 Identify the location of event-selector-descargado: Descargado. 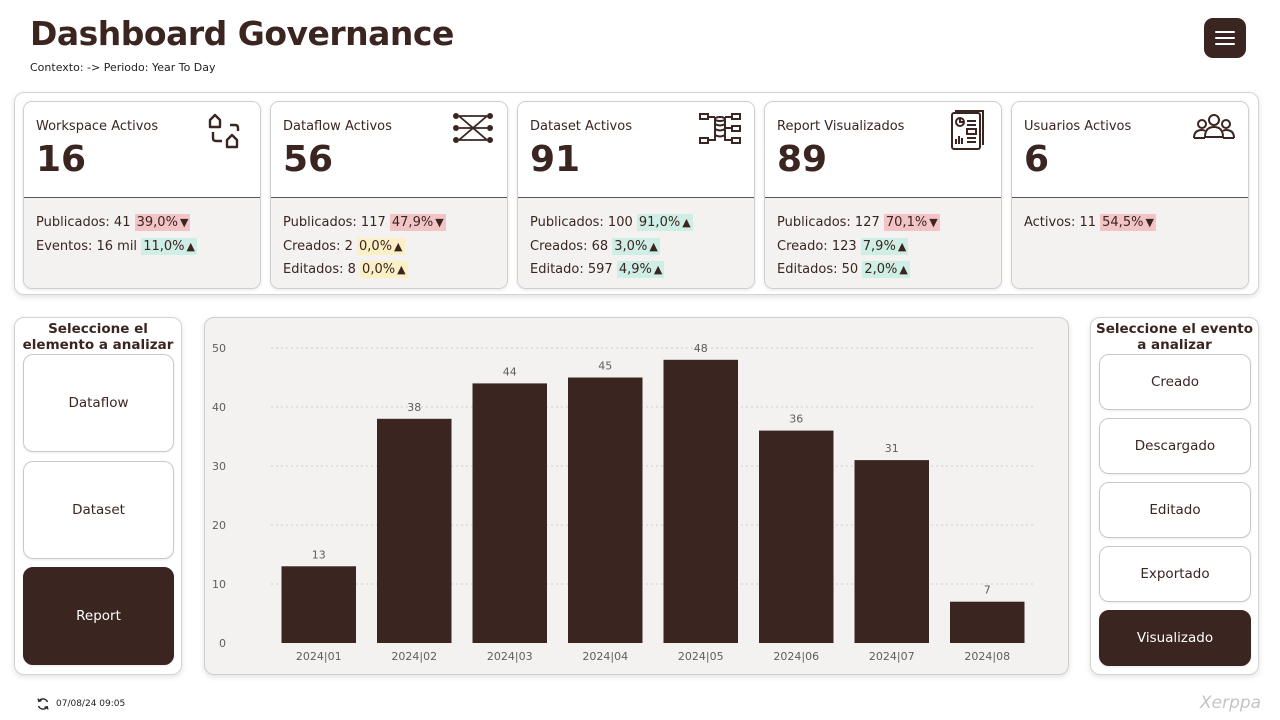
(1175, 446).